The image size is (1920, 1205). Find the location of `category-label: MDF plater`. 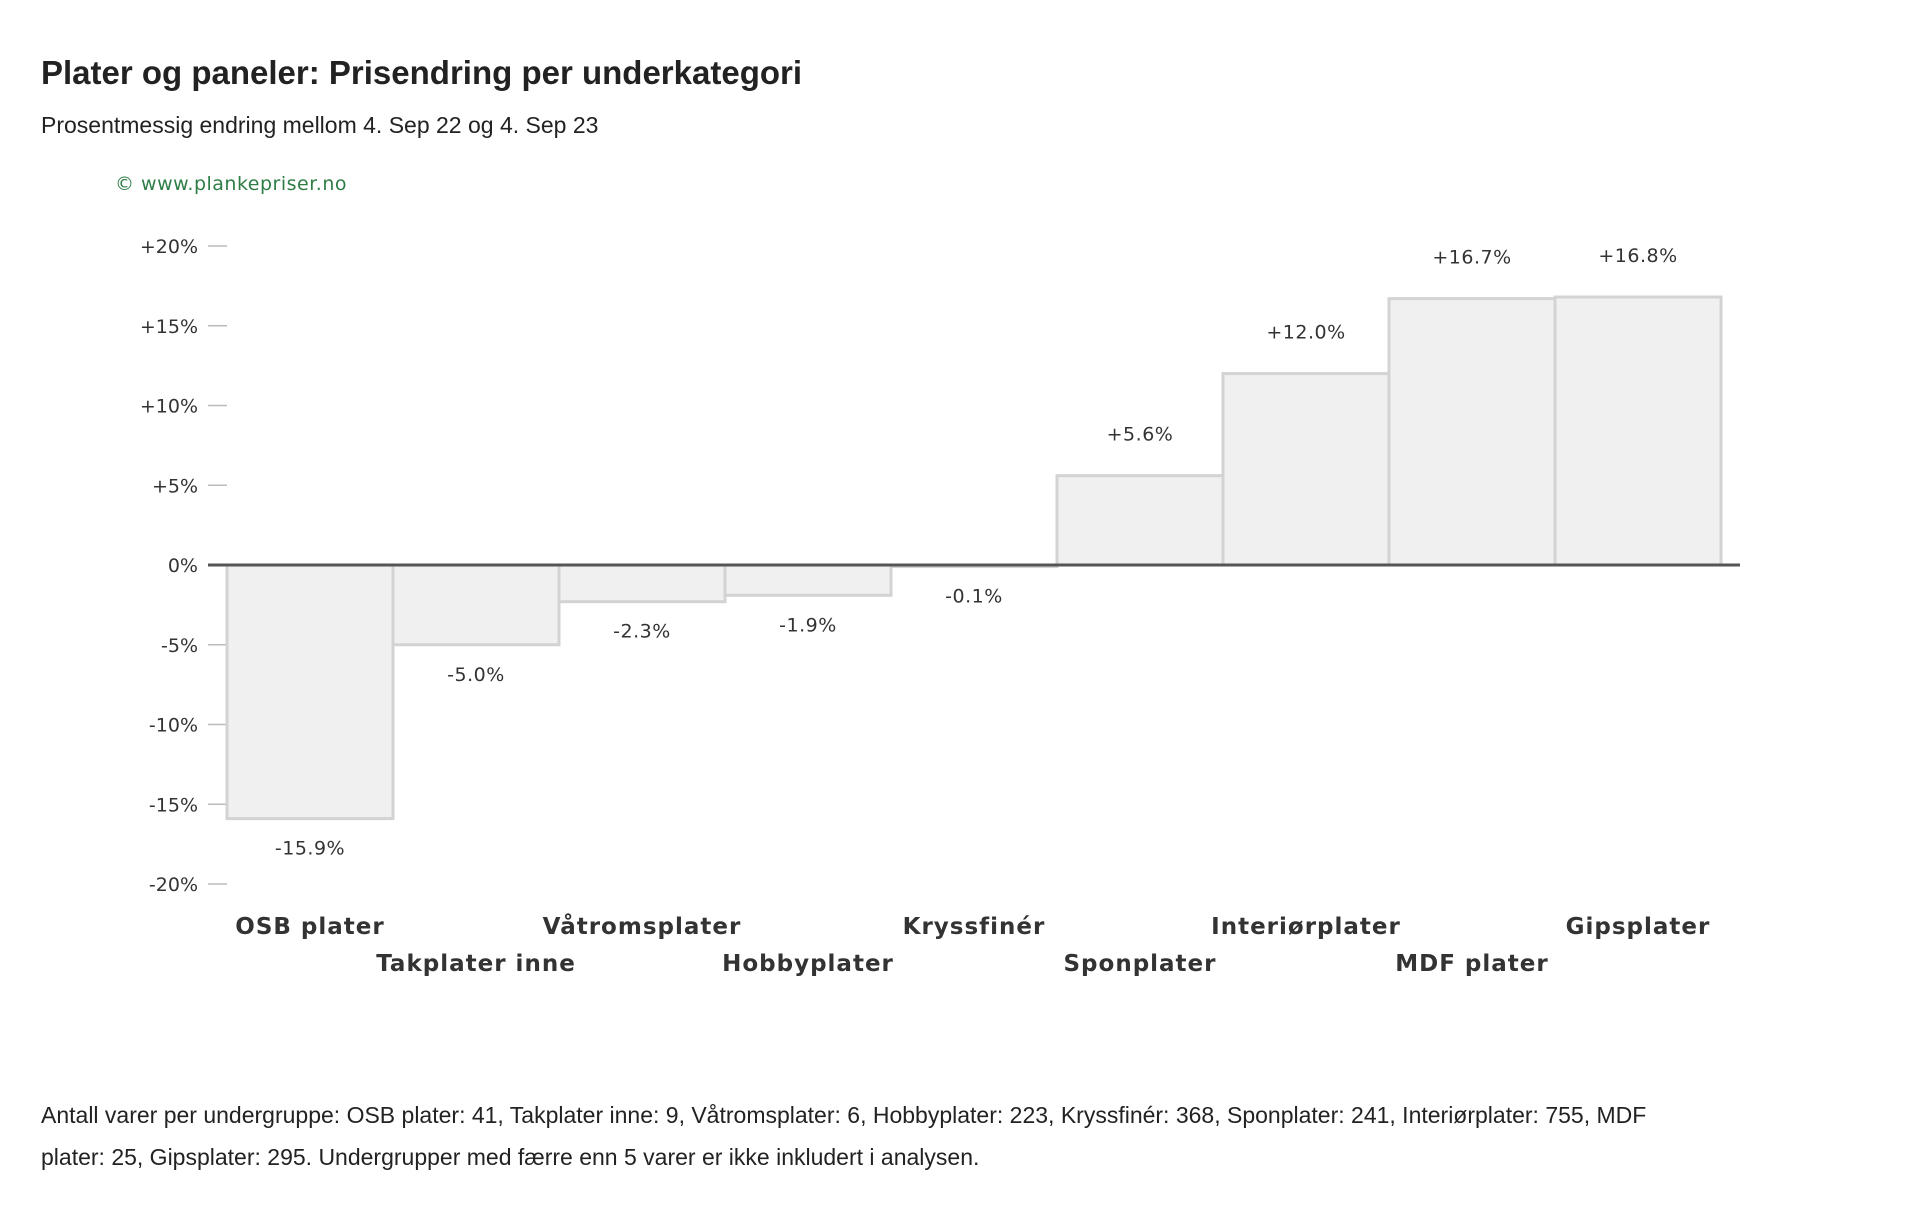

category-label: MDF plater is located at coordinates (1472, 964).